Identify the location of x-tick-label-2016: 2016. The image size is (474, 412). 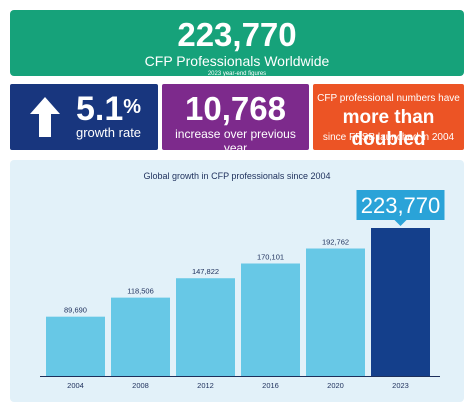
(270, 385).